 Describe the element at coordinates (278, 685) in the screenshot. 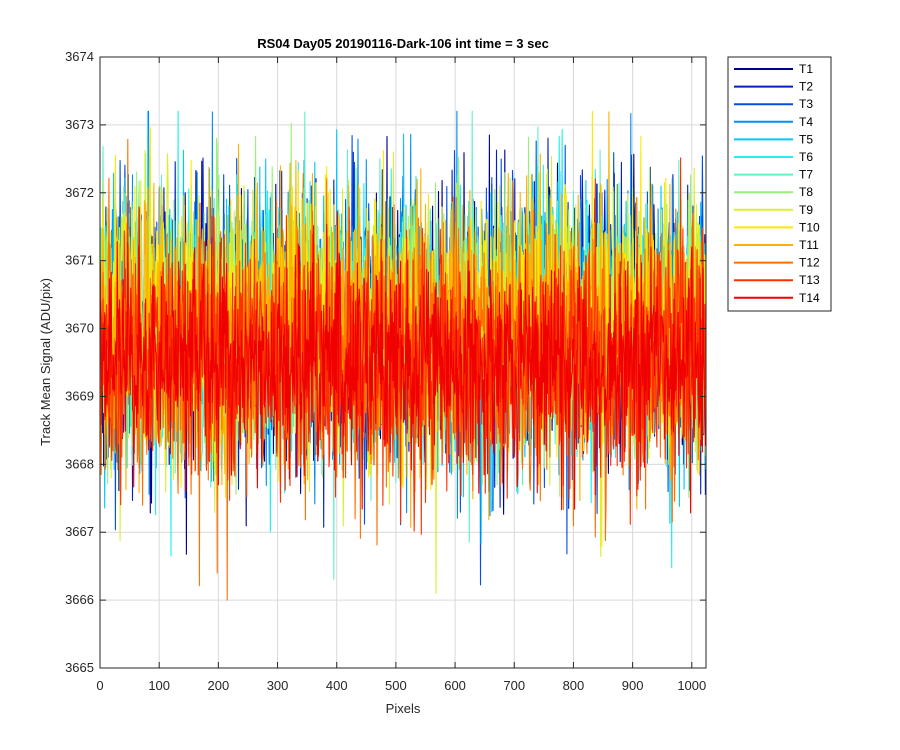

I see `x-tick-label: 300` at that location.